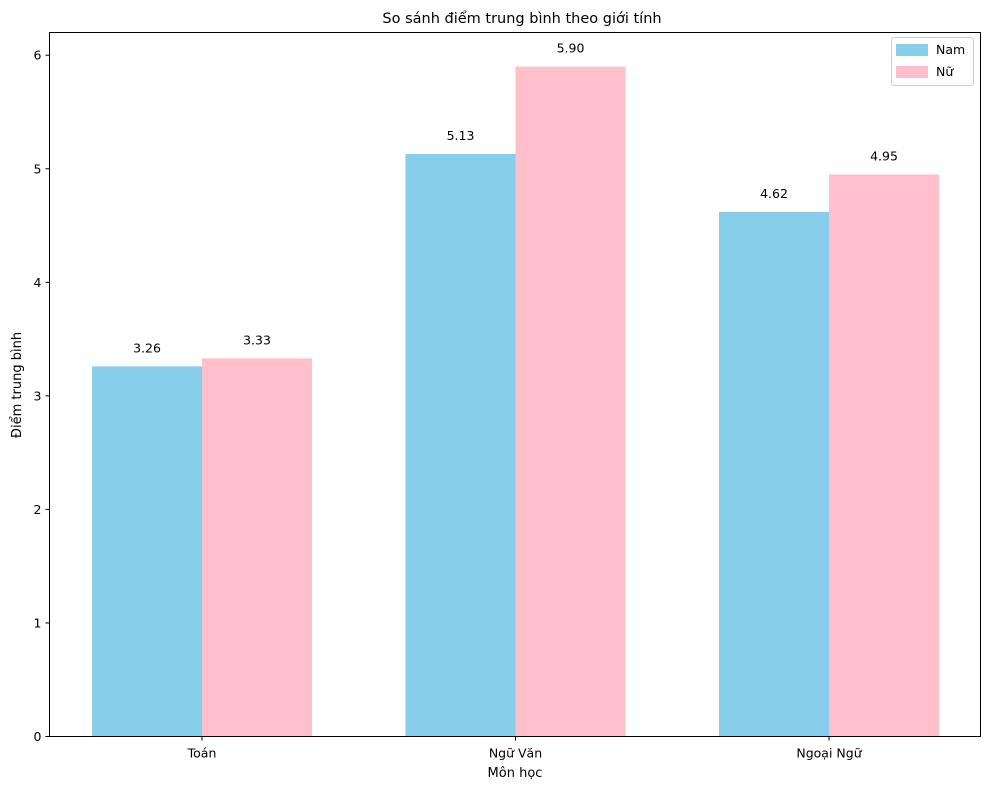 The width and height of the screenshot is (989, 790). I want to click on y-axis-label: Điểm trung bình, so click(17, 385).